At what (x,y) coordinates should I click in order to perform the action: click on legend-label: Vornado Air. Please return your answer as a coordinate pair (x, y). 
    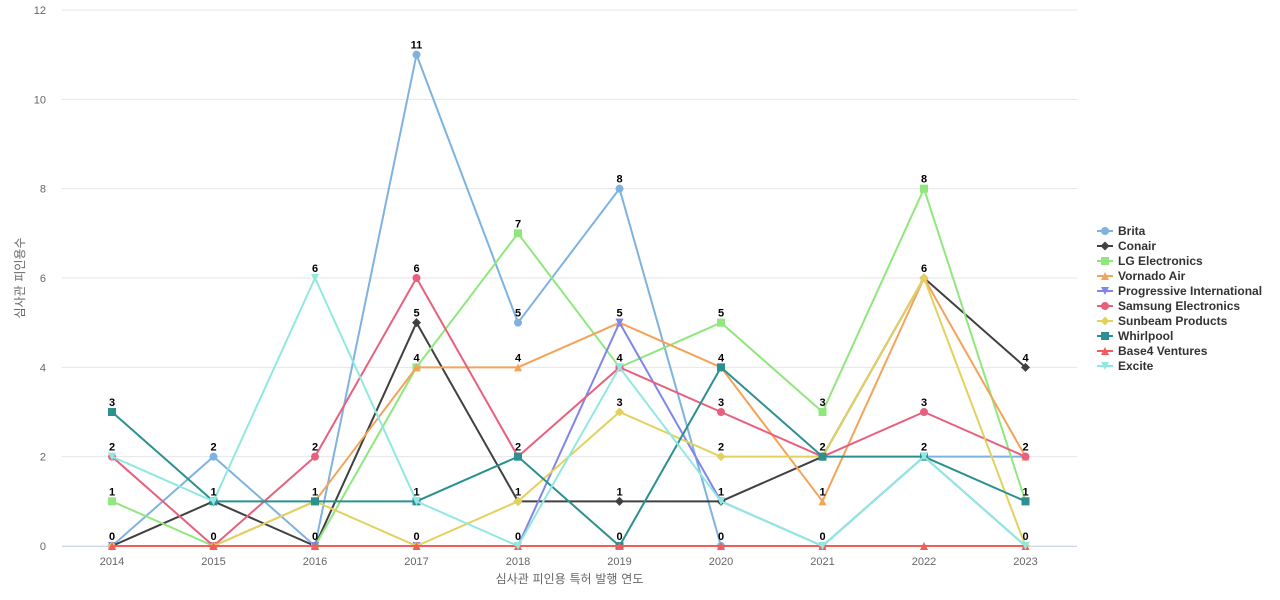
    Looking at the image, I should click on (1152, 276).